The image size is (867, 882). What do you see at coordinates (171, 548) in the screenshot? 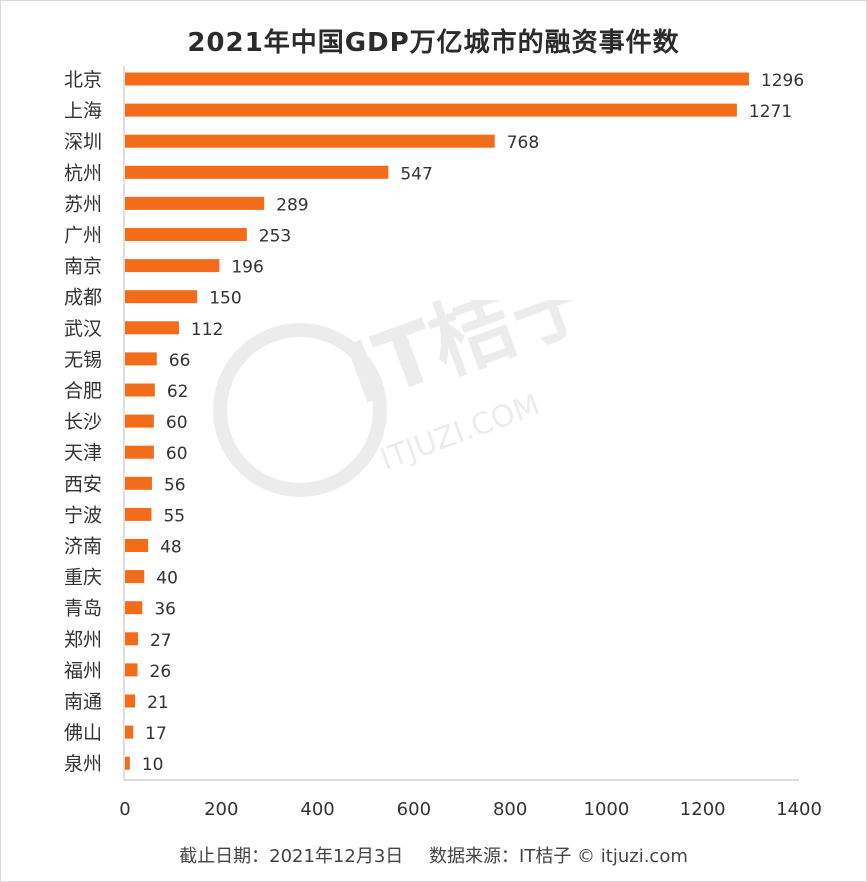
I see `data-label: 48` at bounding box center [171, 548].